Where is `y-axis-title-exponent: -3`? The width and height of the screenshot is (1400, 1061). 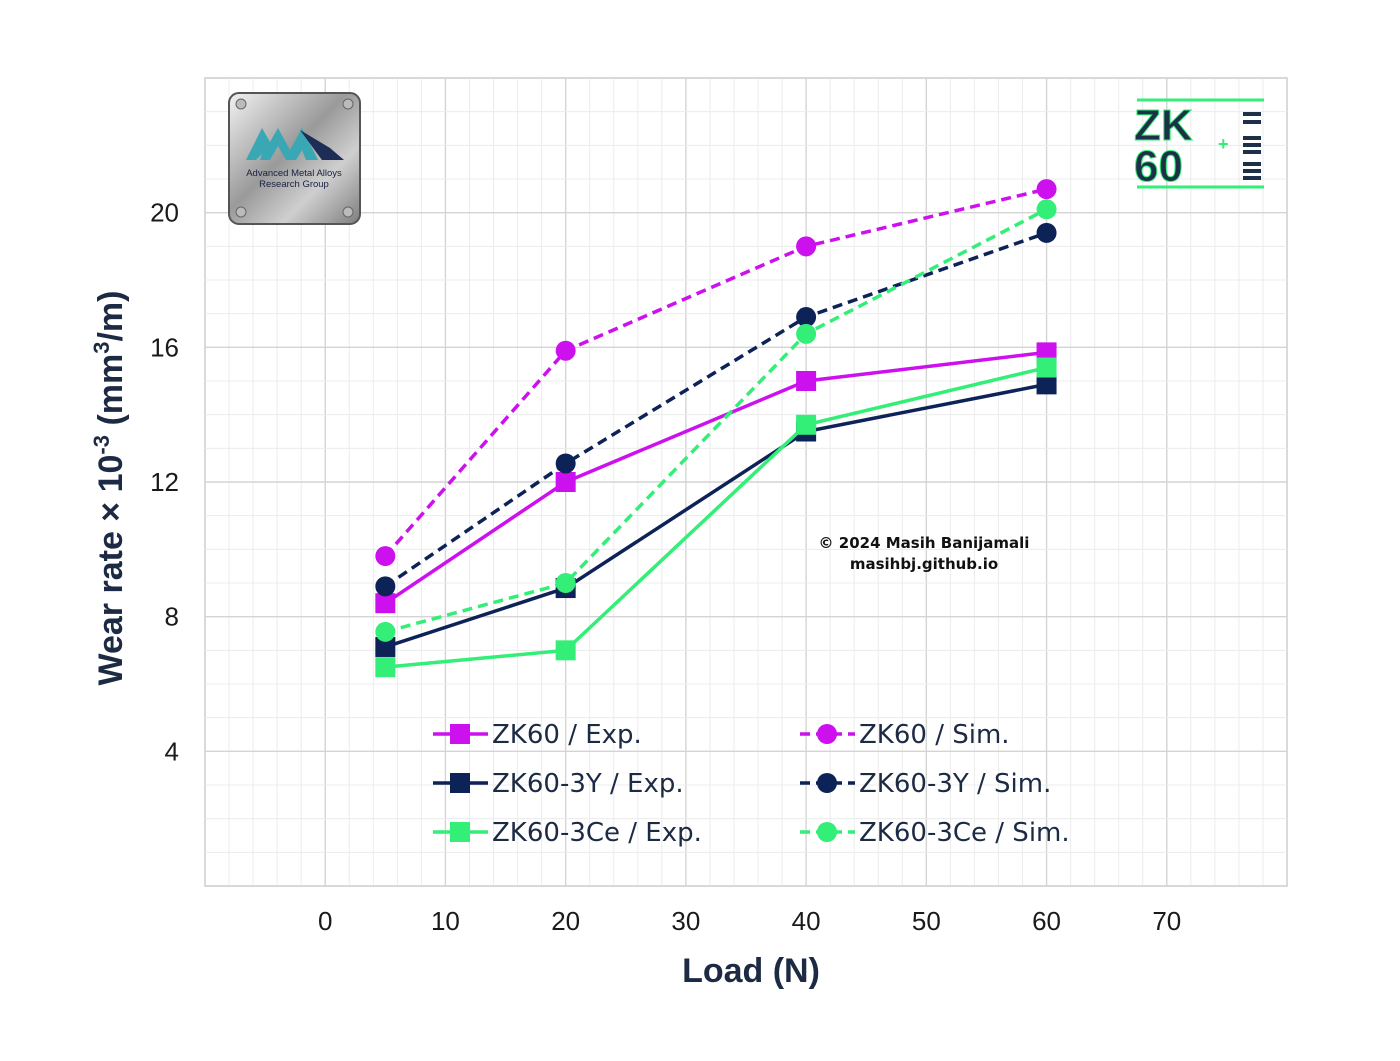
y-axis-title-exponent: -3 is located at coordinates (101, 445).